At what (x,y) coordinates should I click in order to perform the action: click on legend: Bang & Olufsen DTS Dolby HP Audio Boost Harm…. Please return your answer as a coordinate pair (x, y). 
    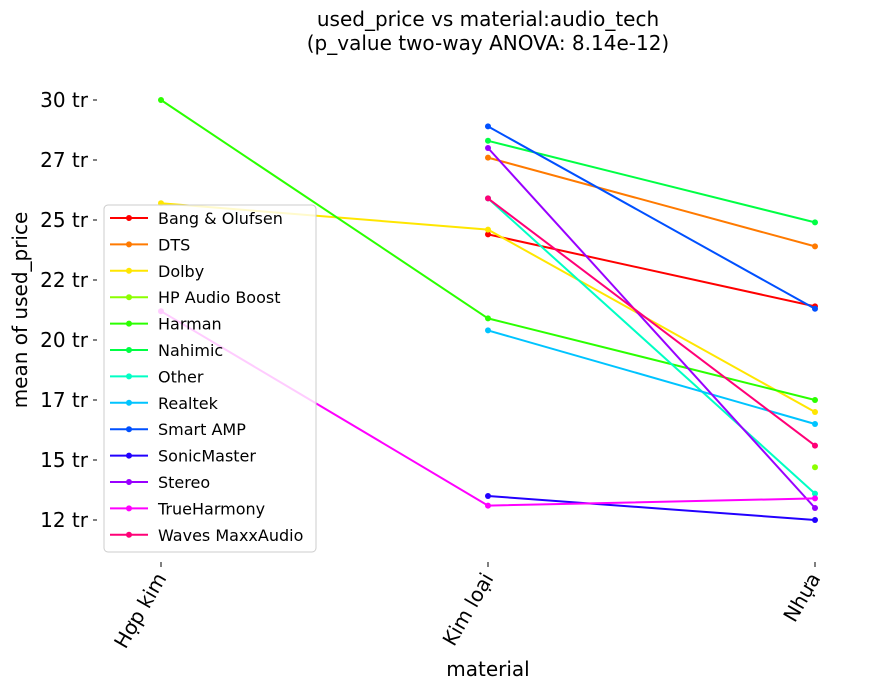
    Looking at the image, I should click on (210, 378).